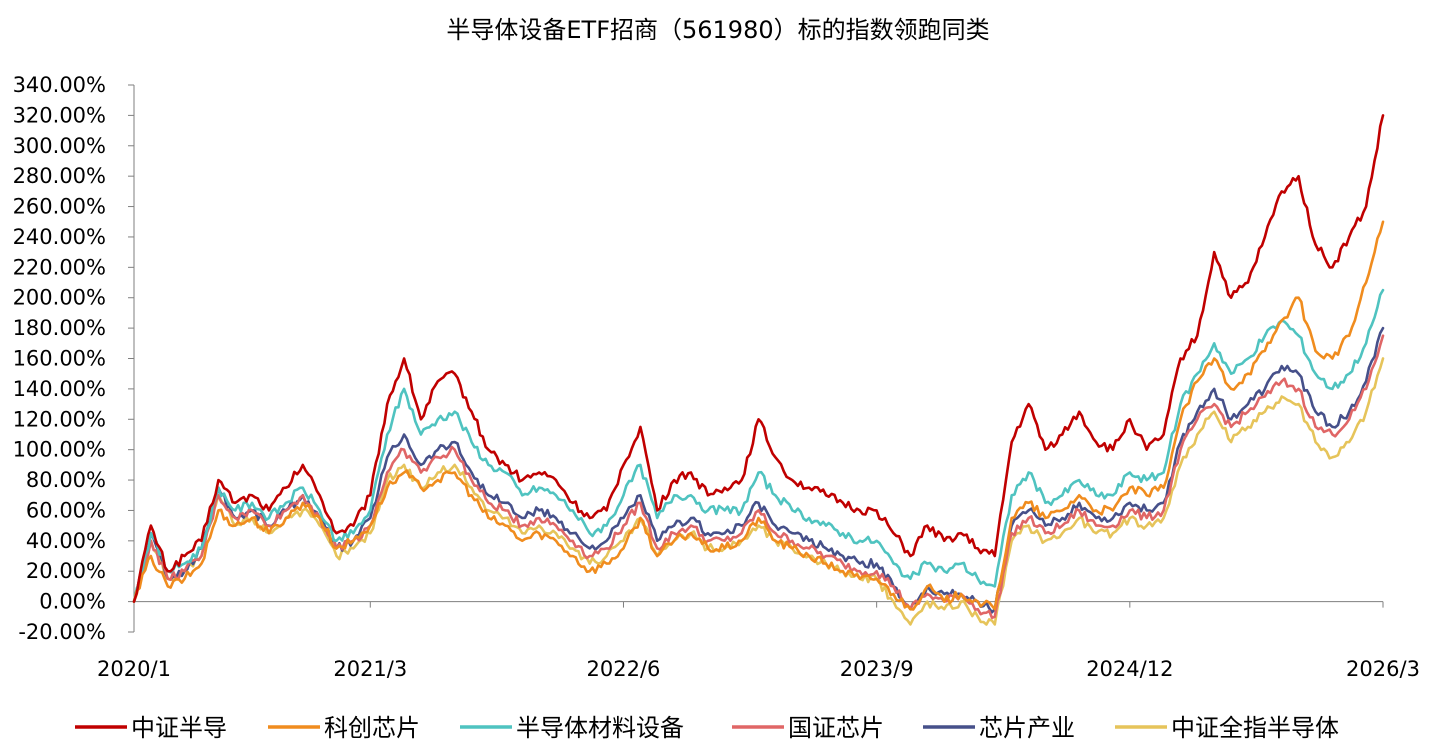 The width and height of the screenshot is (1432, 746). Describe the element at coordinates (179, 728) in the screenshot. I see `legend-label: 中证半导` at that location.